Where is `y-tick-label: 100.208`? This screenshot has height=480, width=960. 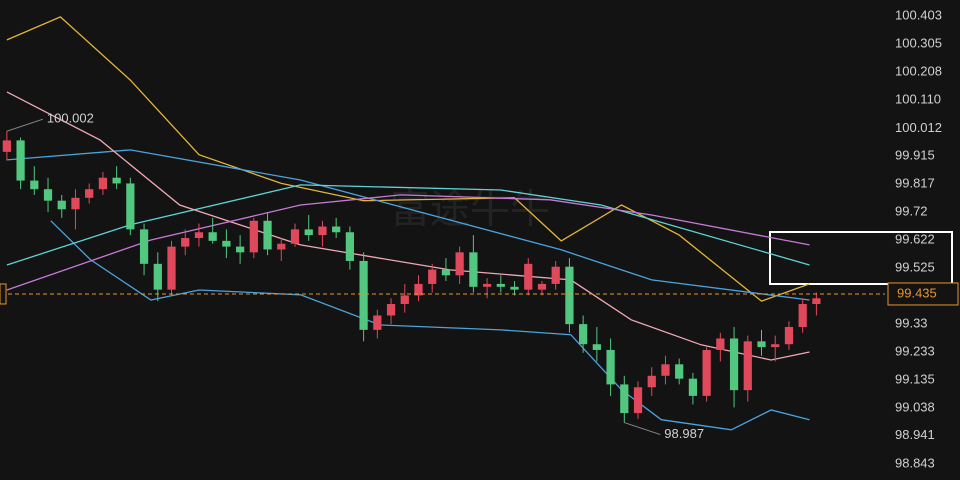 y-tick-label: 100.208 is located at coordinates (918, 70).